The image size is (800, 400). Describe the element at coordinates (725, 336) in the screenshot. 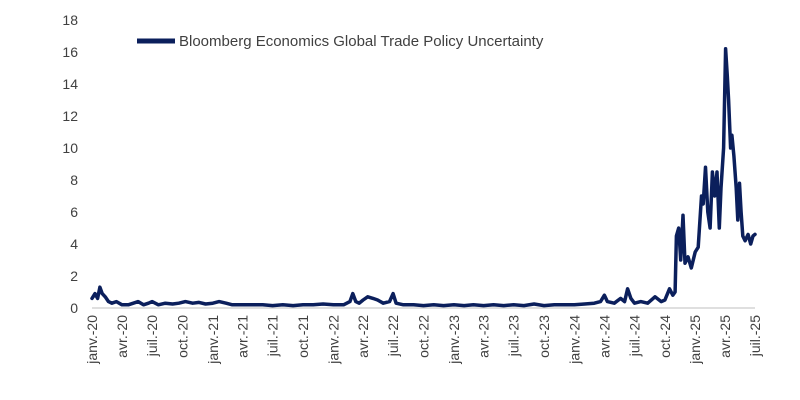

I see `x-tick-label: avr.-25` at that location.